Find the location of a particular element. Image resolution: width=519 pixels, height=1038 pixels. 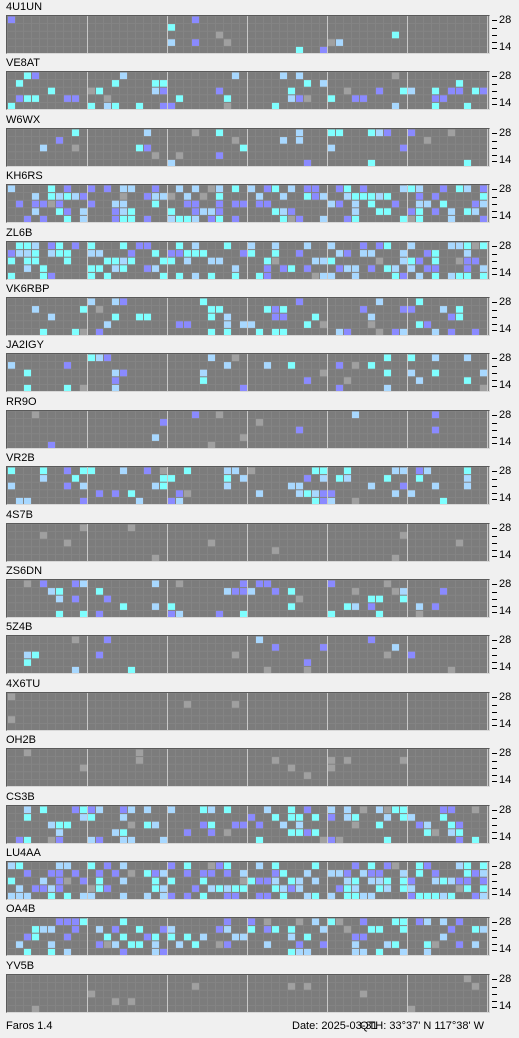

beacon-panel-oa4b: OA4B 28 14 is located at coordinates (259, 930).